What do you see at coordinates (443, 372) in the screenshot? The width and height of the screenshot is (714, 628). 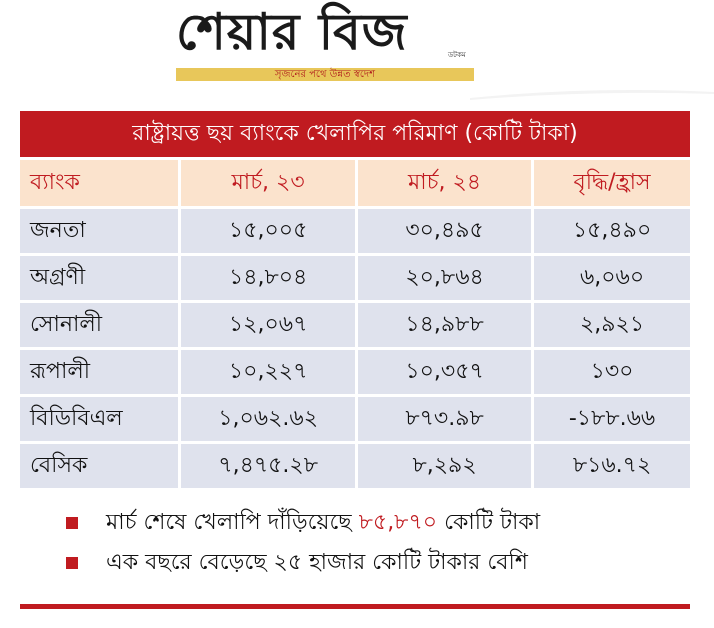 I see `value-march-24: ১০,৩৫৭` at bounding box center [443, 372].